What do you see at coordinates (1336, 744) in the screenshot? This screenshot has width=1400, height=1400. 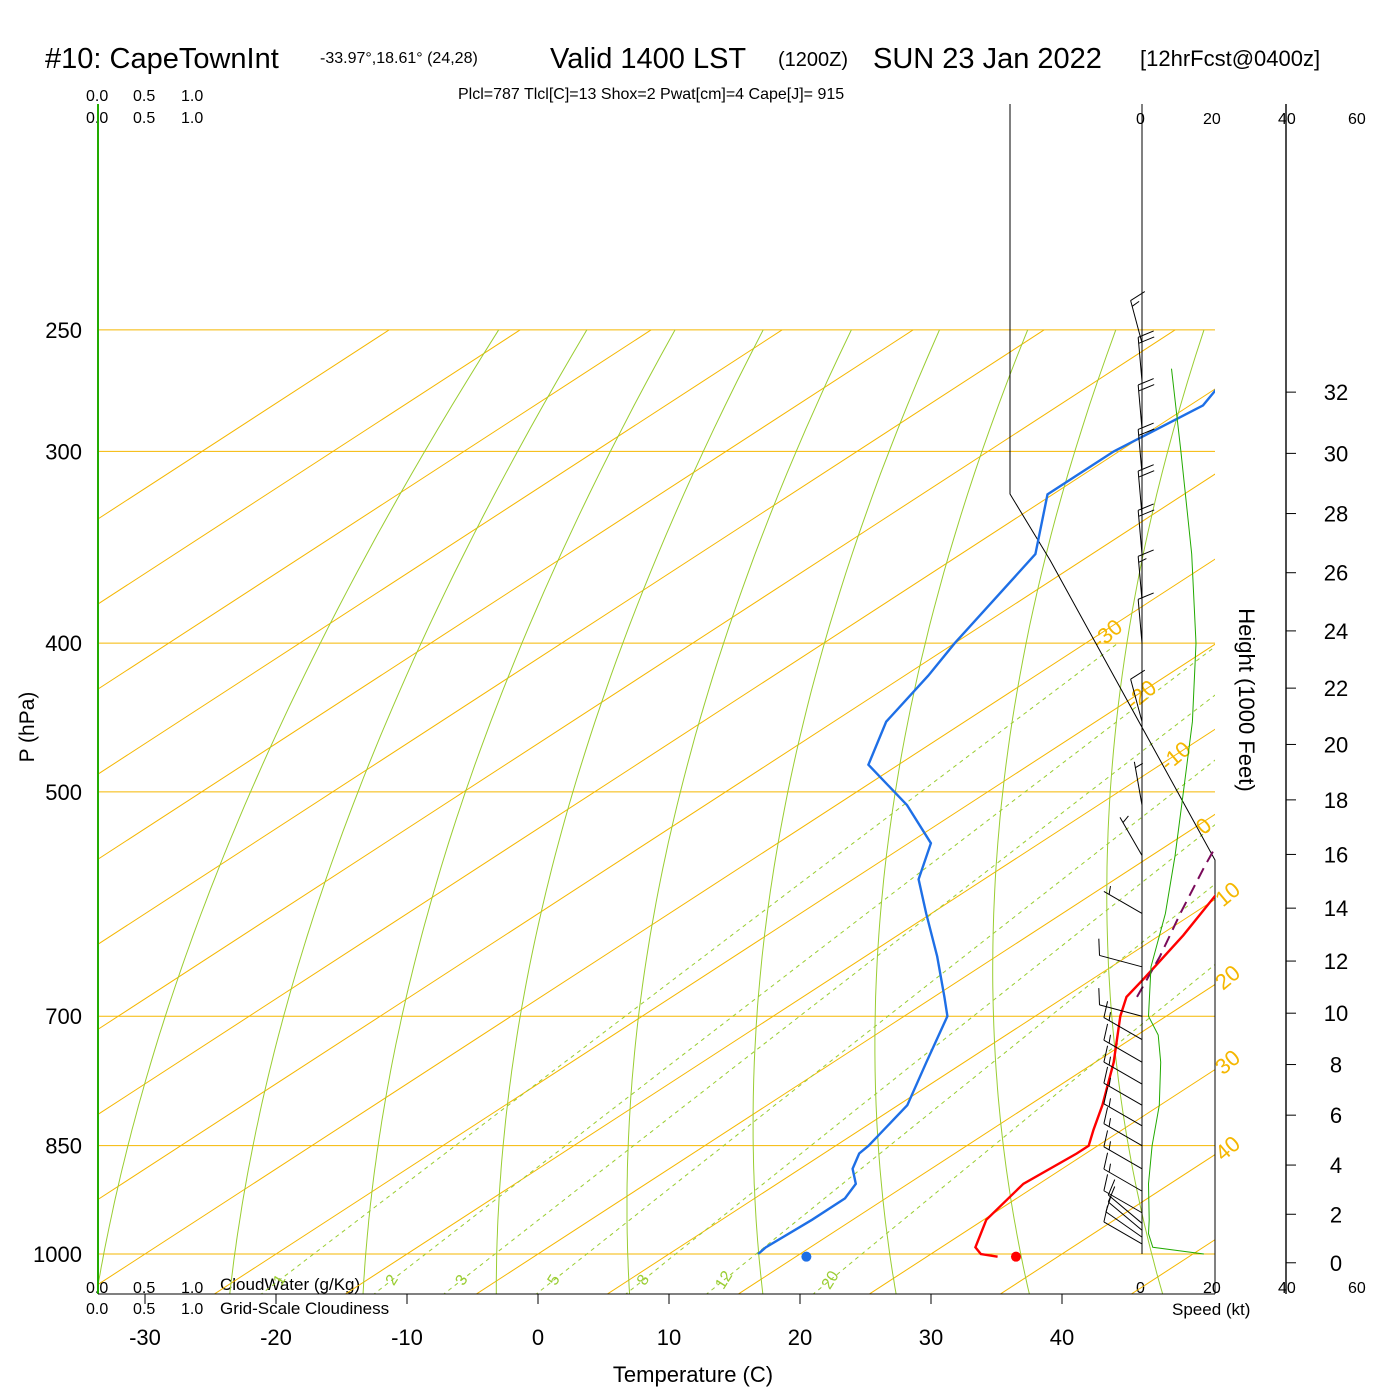 I see `height-tick-20: 20` at bounding box center [1336, 744].